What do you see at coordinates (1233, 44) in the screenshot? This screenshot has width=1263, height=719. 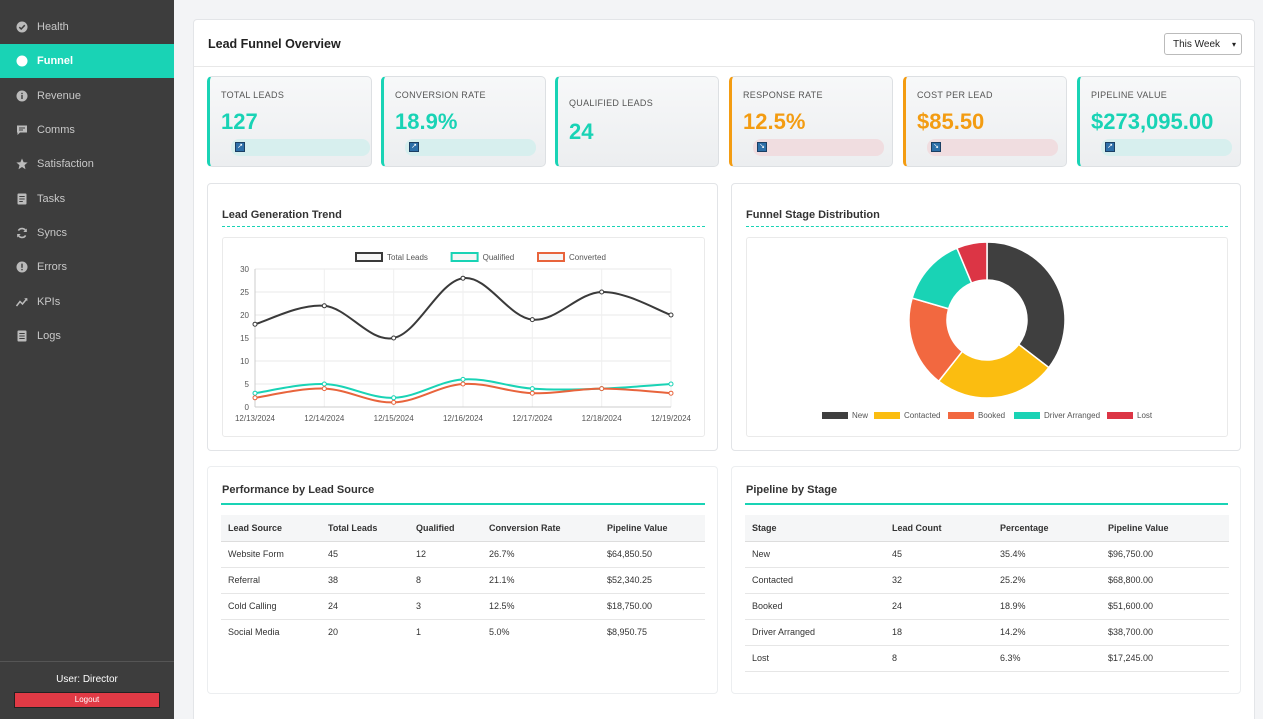 I see `chevron-down-icon: ▾` at bounding box center [1233, 44].